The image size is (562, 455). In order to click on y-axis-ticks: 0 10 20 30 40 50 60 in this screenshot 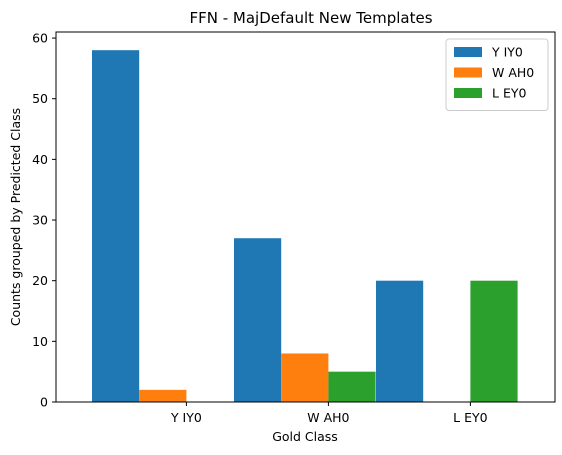, I will do `click(44, 220)`.